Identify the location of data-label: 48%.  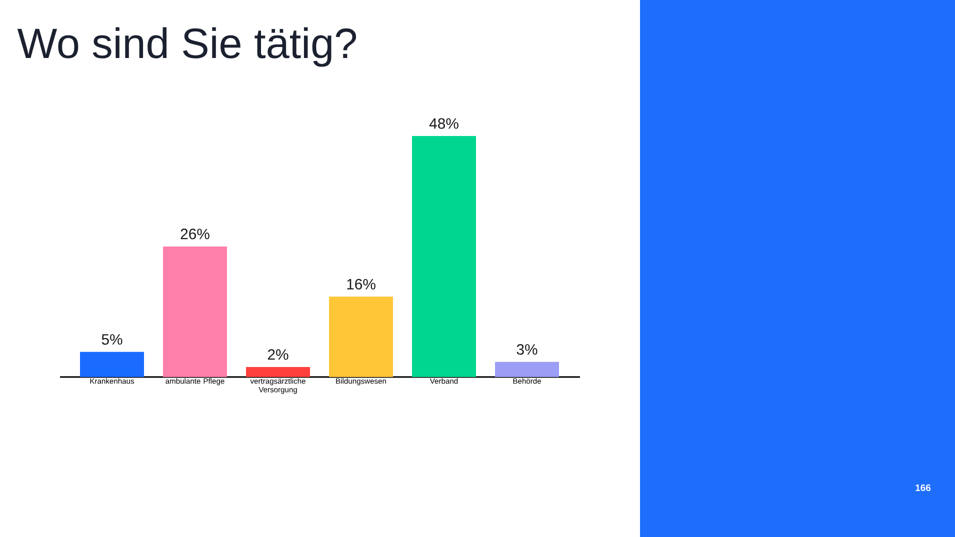
(443, 123).